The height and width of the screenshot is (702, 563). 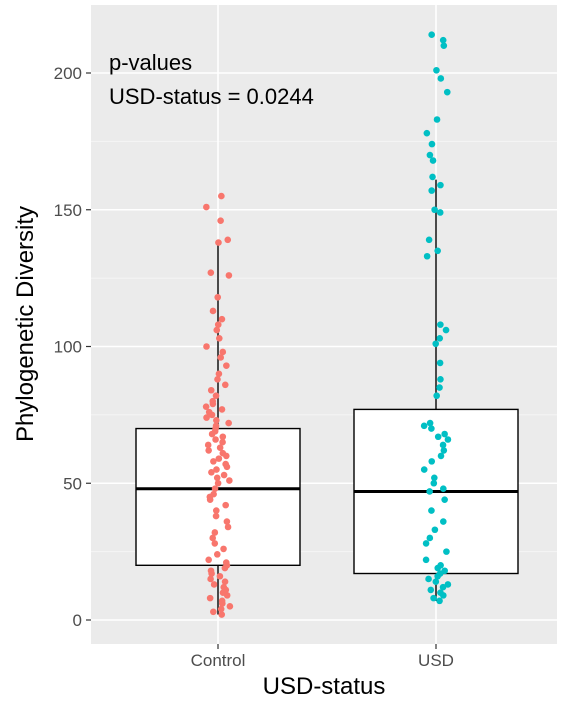 I want to click on annotation-line-1: p-values, so click(x=150, y=62).